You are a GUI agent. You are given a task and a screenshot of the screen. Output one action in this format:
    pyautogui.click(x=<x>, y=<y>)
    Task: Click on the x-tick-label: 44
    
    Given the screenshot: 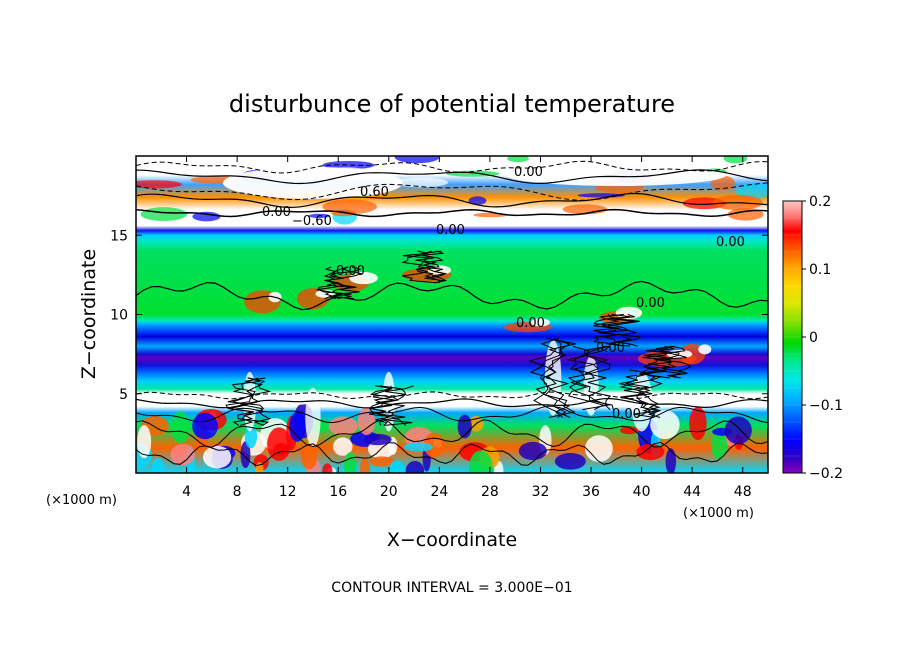 What is the action you would take?
    pyautogui.click(x=692, y=492)
    